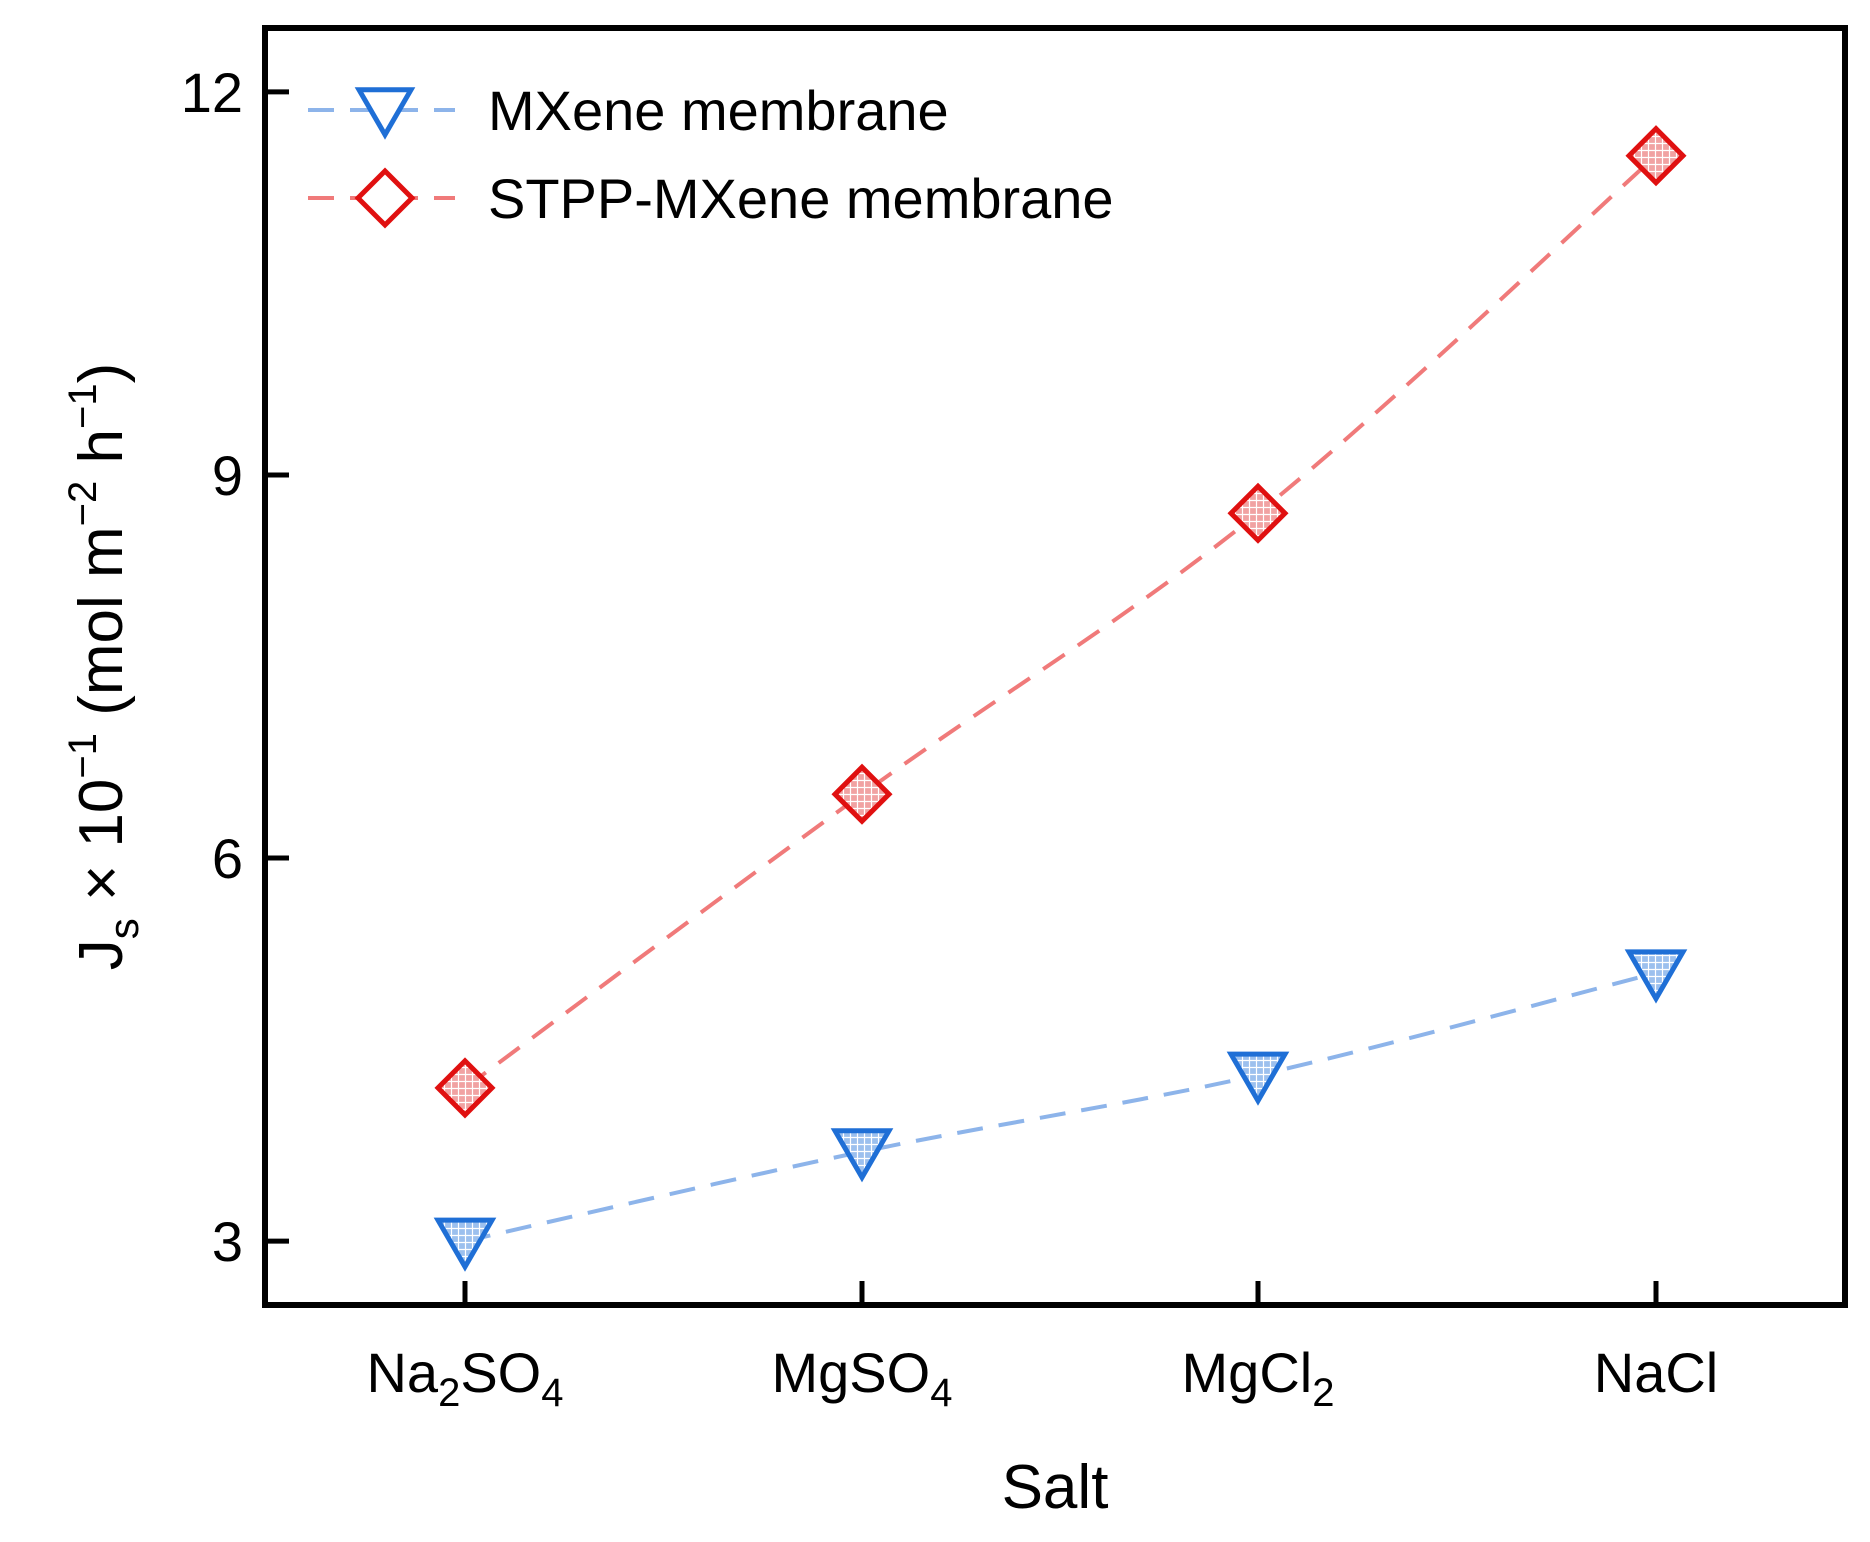  I want to click on y-tick-label: 12, so click(212, 92).